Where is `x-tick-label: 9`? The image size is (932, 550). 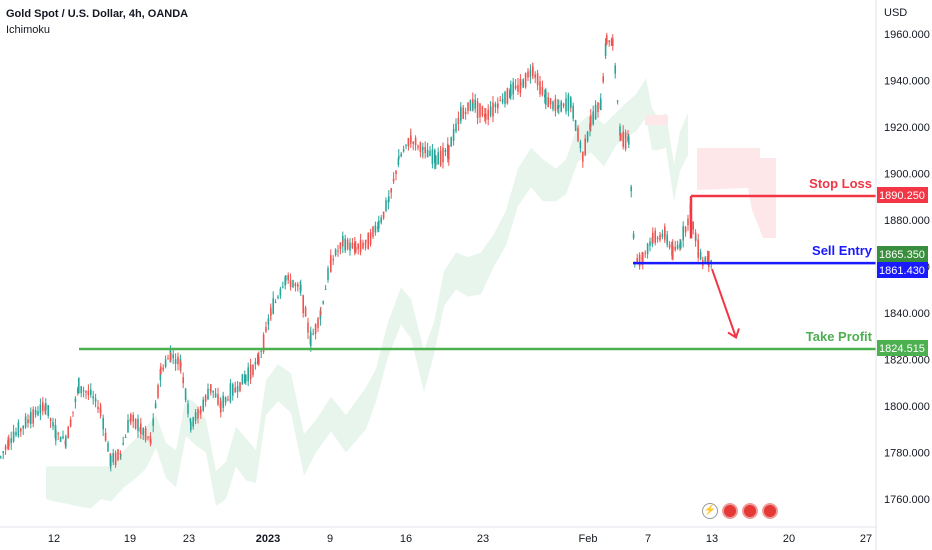
x-tick-label: 9 is located at coordinates (330, 539).